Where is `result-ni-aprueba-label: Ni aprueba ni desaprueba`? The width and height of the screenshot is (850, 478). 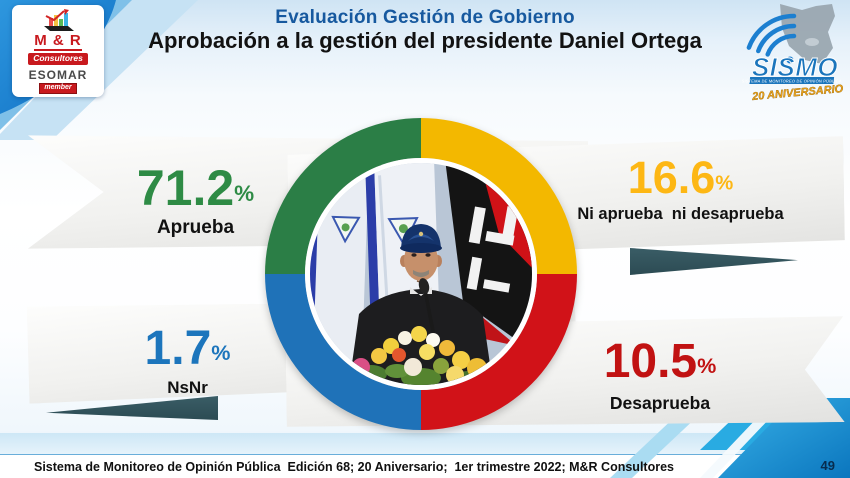 result-ni-aprueba-label: Ni aprueba ni desaprueba is located at coordinates (680, 214).